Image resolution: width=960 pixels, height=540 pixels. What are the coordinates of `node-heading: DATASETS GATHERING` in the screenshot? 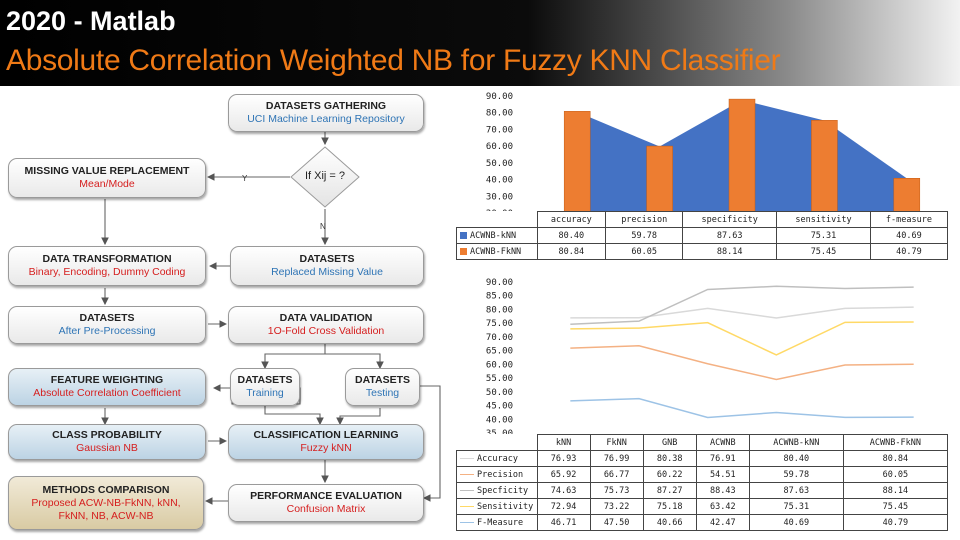 It's located at (326, 106).